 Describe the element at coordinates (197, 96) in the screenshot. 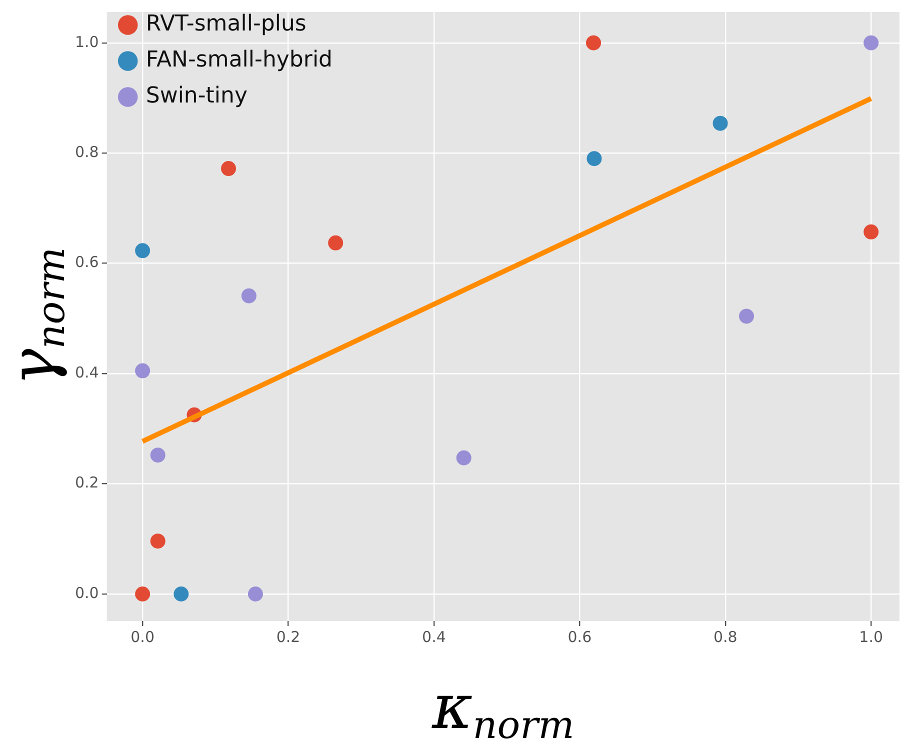

I see `legend-label: Swin-tiny` at that location.